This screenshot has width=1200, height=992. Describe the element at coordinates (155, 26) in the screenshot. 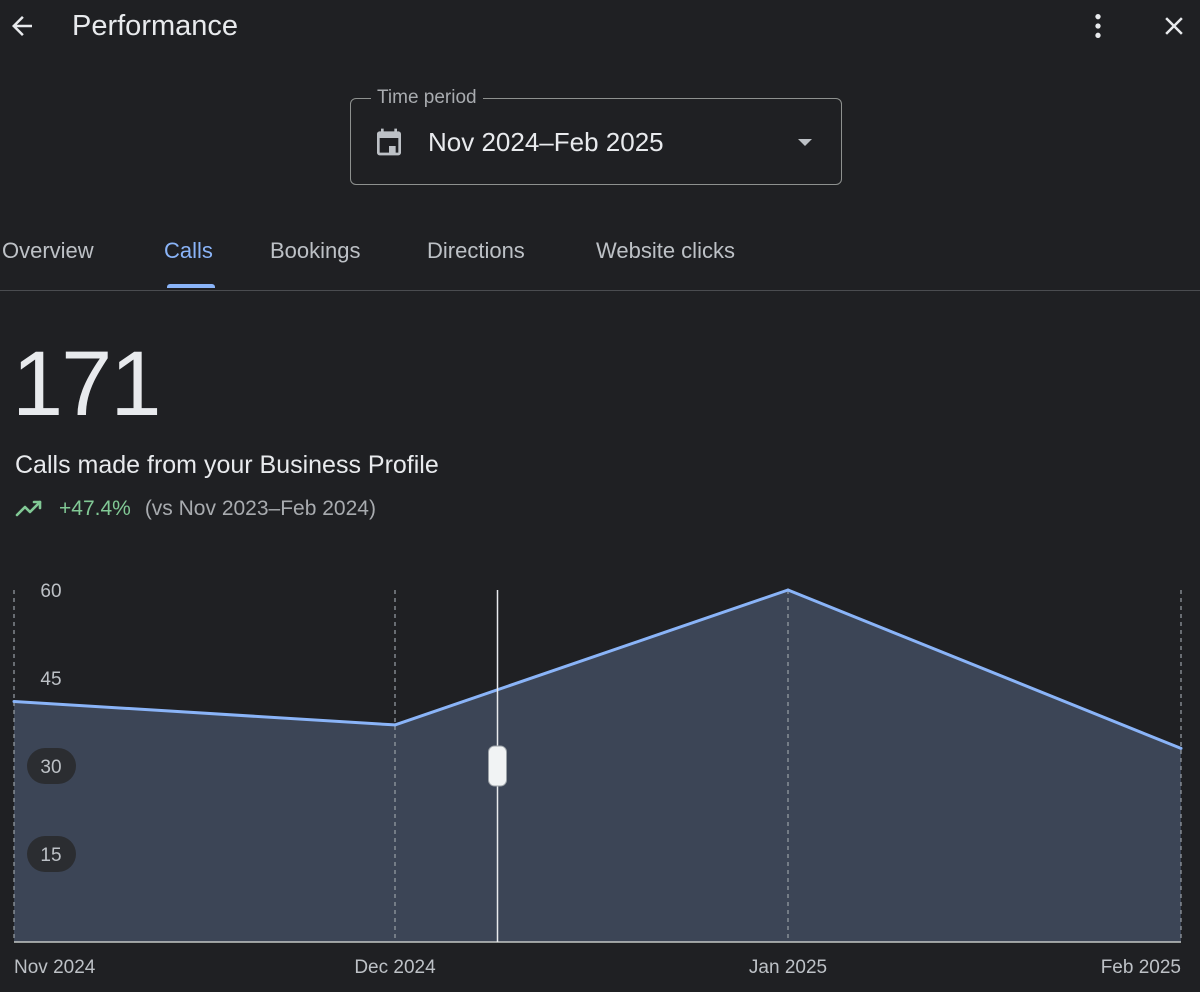

I see `page-title: Performance` at that location.